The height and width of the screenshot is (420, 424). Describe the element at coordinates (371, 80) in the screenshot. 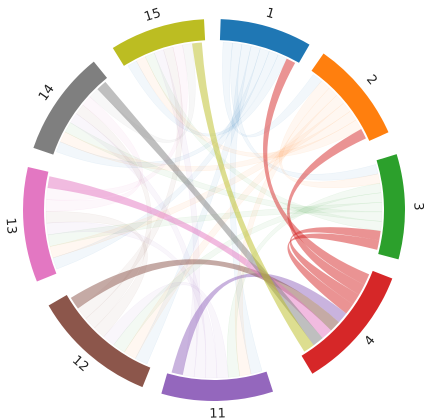

I see `group-label-2: 2` at that location.